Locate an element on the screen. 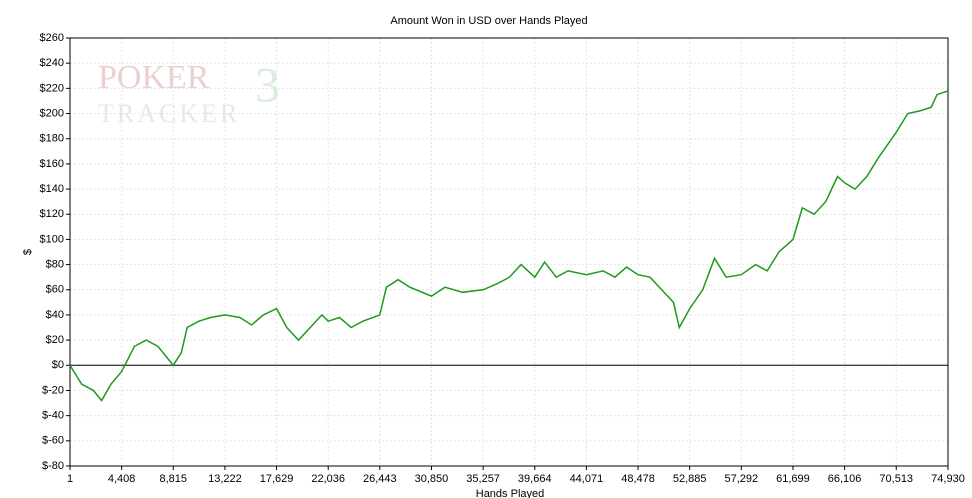  x-tick-label: 57,292 is located at coordinates (741, 479).